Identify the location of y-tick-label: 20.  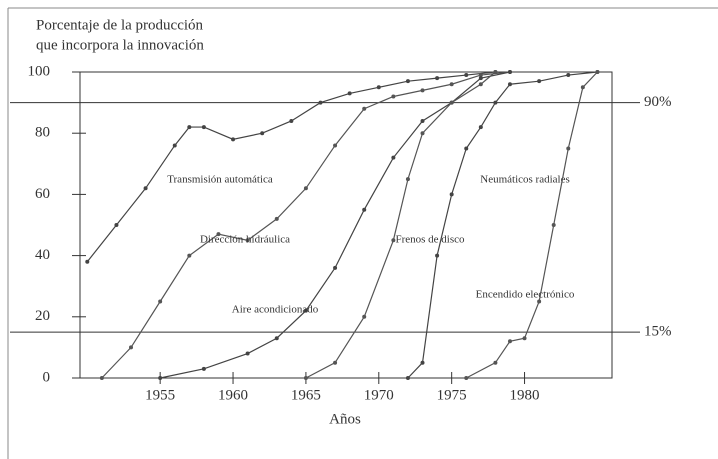
(42, 316).